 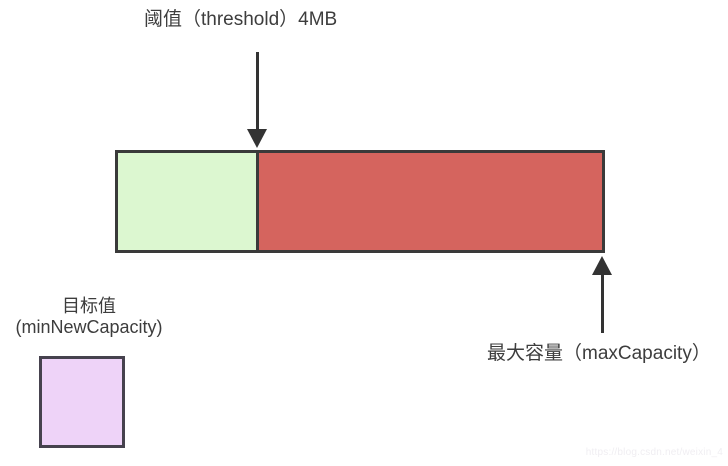 What do you see at coordinates (241, 19) in the screenshot?
I see `threshold-label: 阈值（threshold）4MB` at bounding box center [241, 19].